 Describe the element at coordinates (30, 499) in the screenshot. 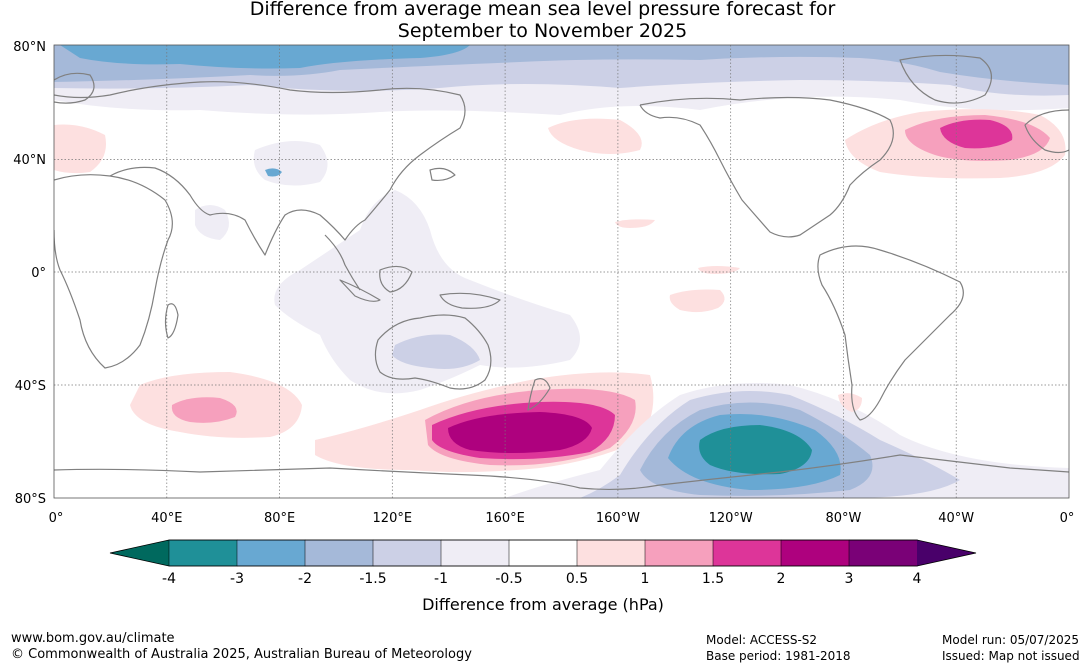

I see `lat-label-80s: 80°S` at that location.